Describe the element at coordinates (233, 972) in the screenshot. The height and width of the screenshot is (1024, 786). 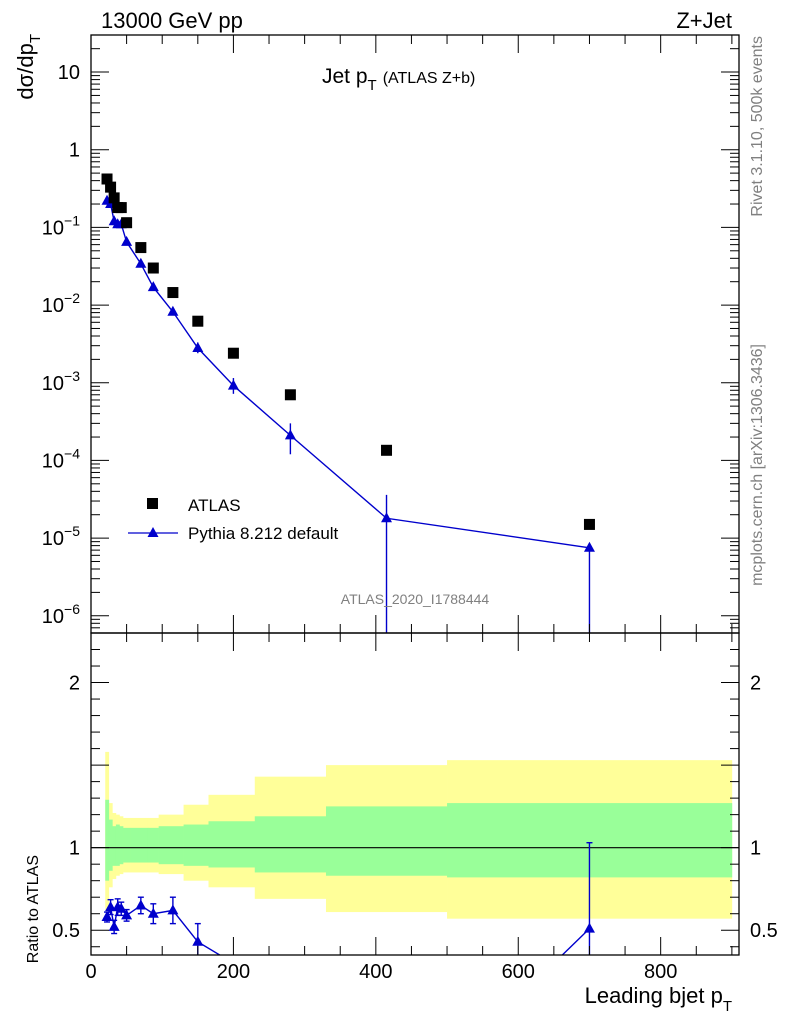
I see `x-tick-label: 200` at that location.